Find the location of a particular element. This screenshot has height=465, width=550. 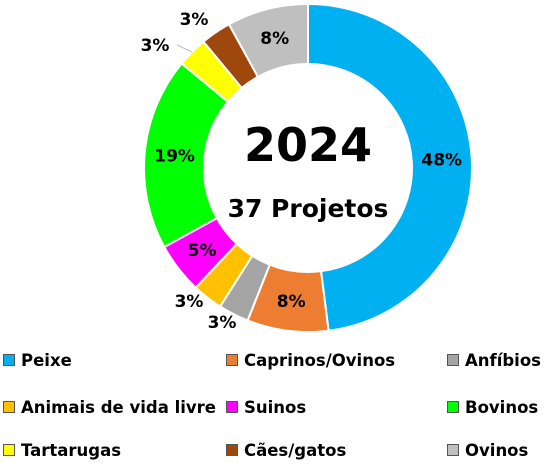

leader-line is located at coordinates (184, 48).